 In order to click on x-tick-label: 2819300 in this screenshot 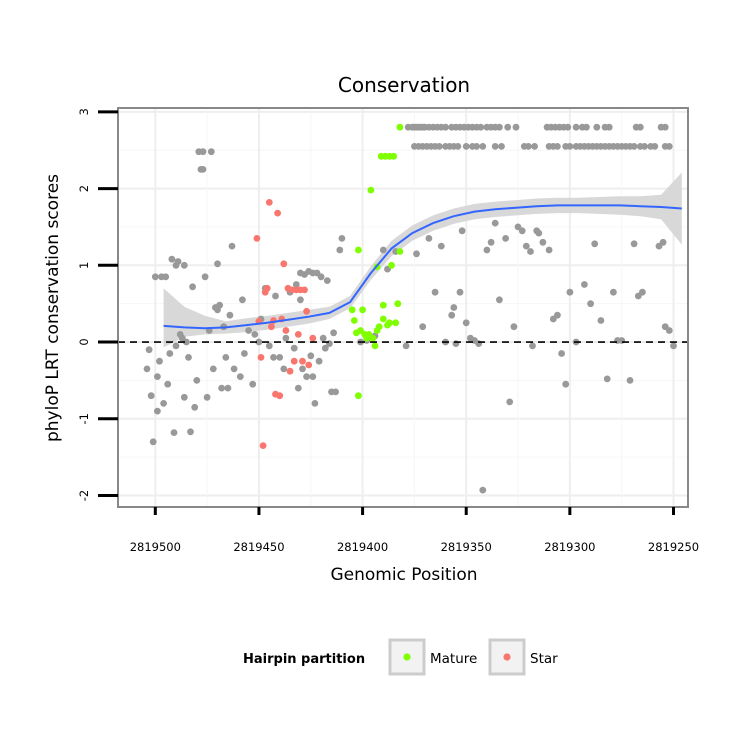, I will do `click(569, 547)`.